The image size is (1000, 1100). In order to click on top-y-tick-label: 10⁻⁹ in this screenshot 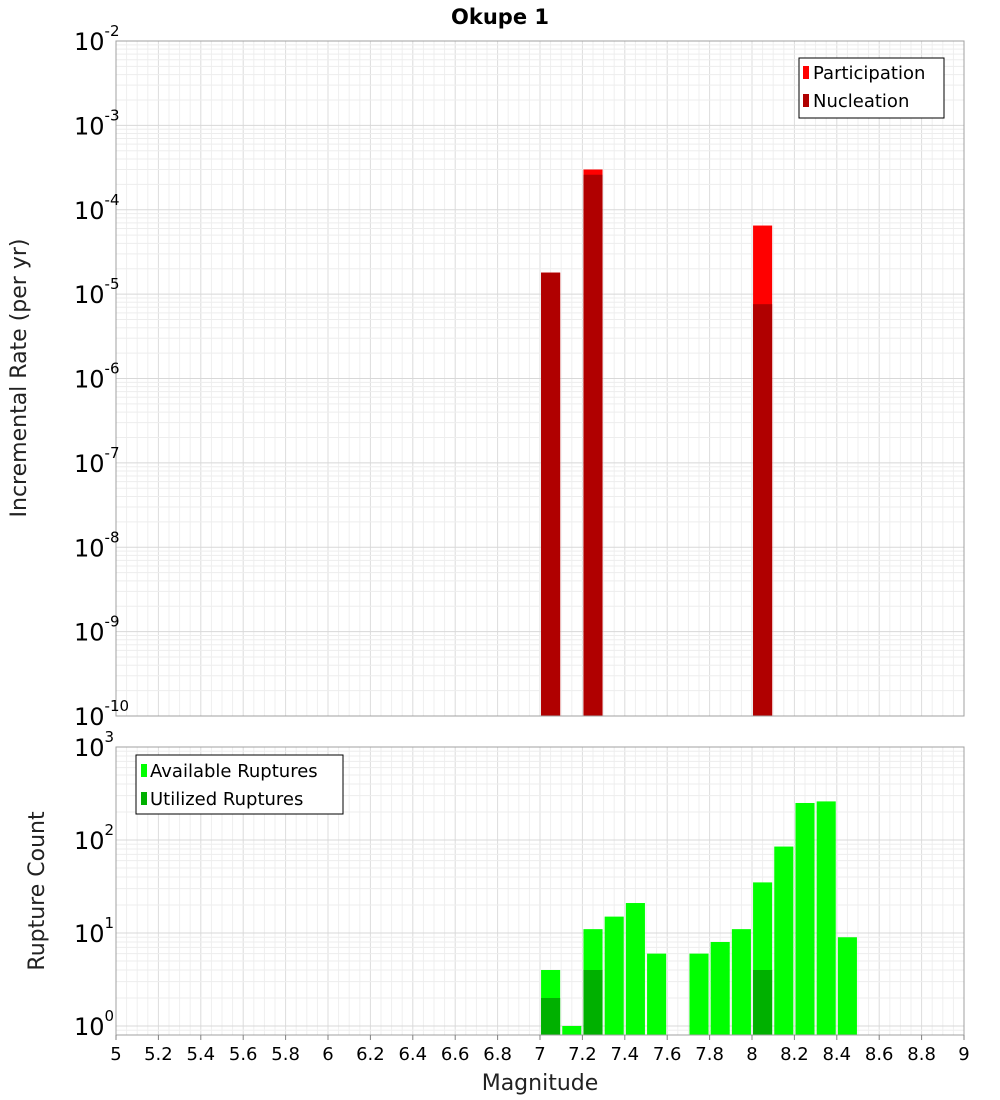, I will do `click(97, 630)`.